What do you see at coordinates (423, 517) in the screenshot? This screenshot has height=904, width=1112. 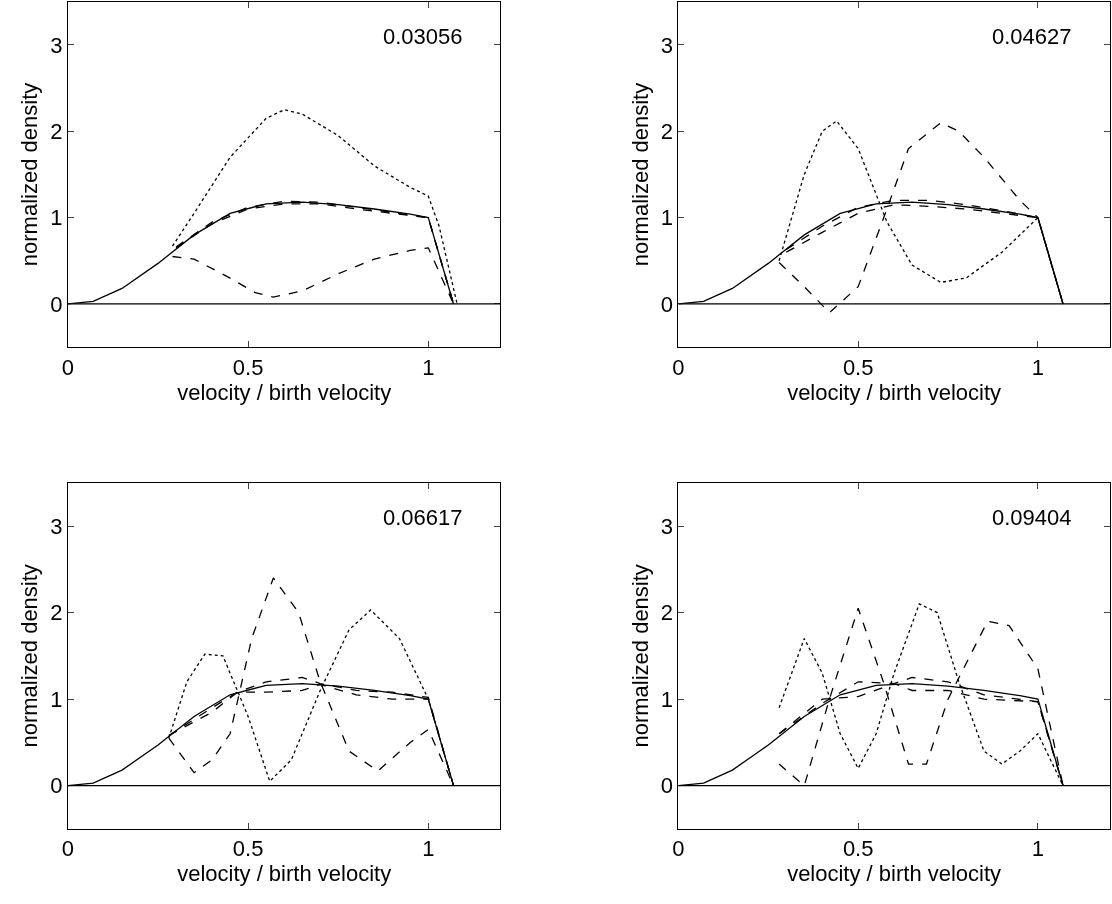 I see `annotation: 0.06617` at bounding box center [423, 517].